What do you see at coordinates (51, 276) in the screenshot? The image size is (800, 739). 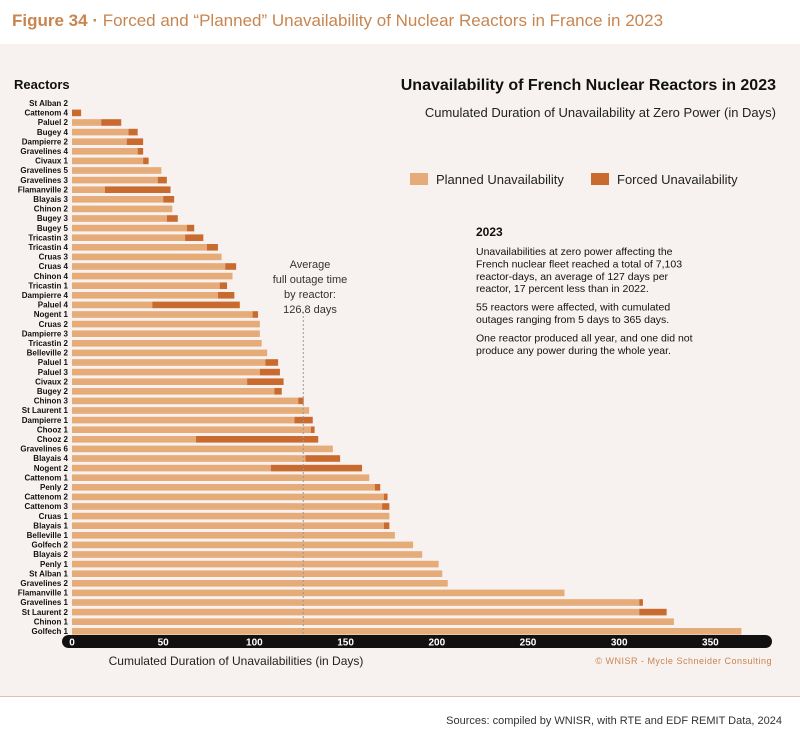 I see `reactor-label: Chinon 4` at bounding box center [51, 276].